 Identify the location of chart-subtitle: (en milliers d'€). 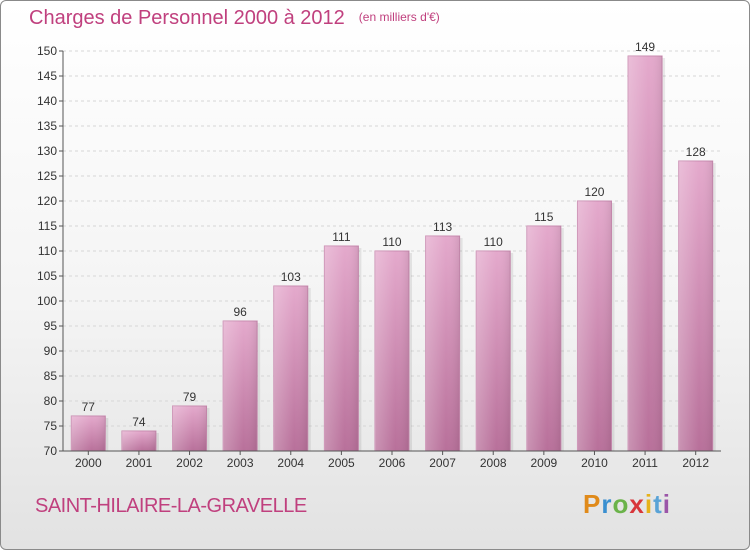
(399, 17).